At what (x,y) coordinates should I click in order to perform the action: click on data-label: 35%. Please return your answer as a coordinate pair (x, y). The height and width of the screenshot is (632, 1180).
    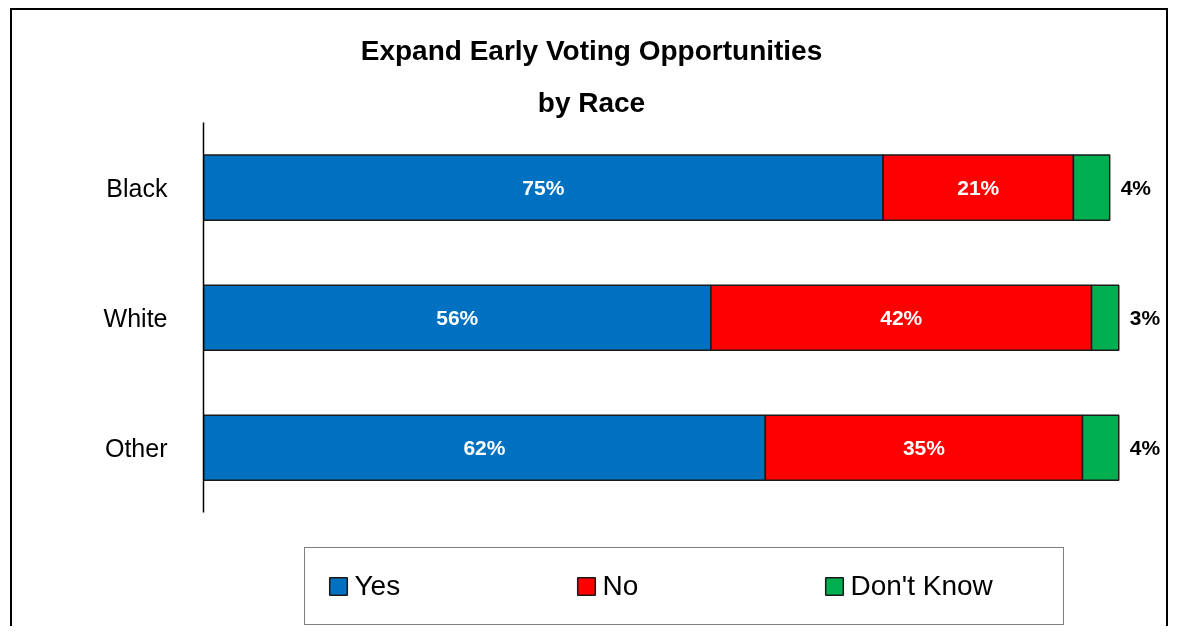
    Looking at the image, I should click on (924, 448).